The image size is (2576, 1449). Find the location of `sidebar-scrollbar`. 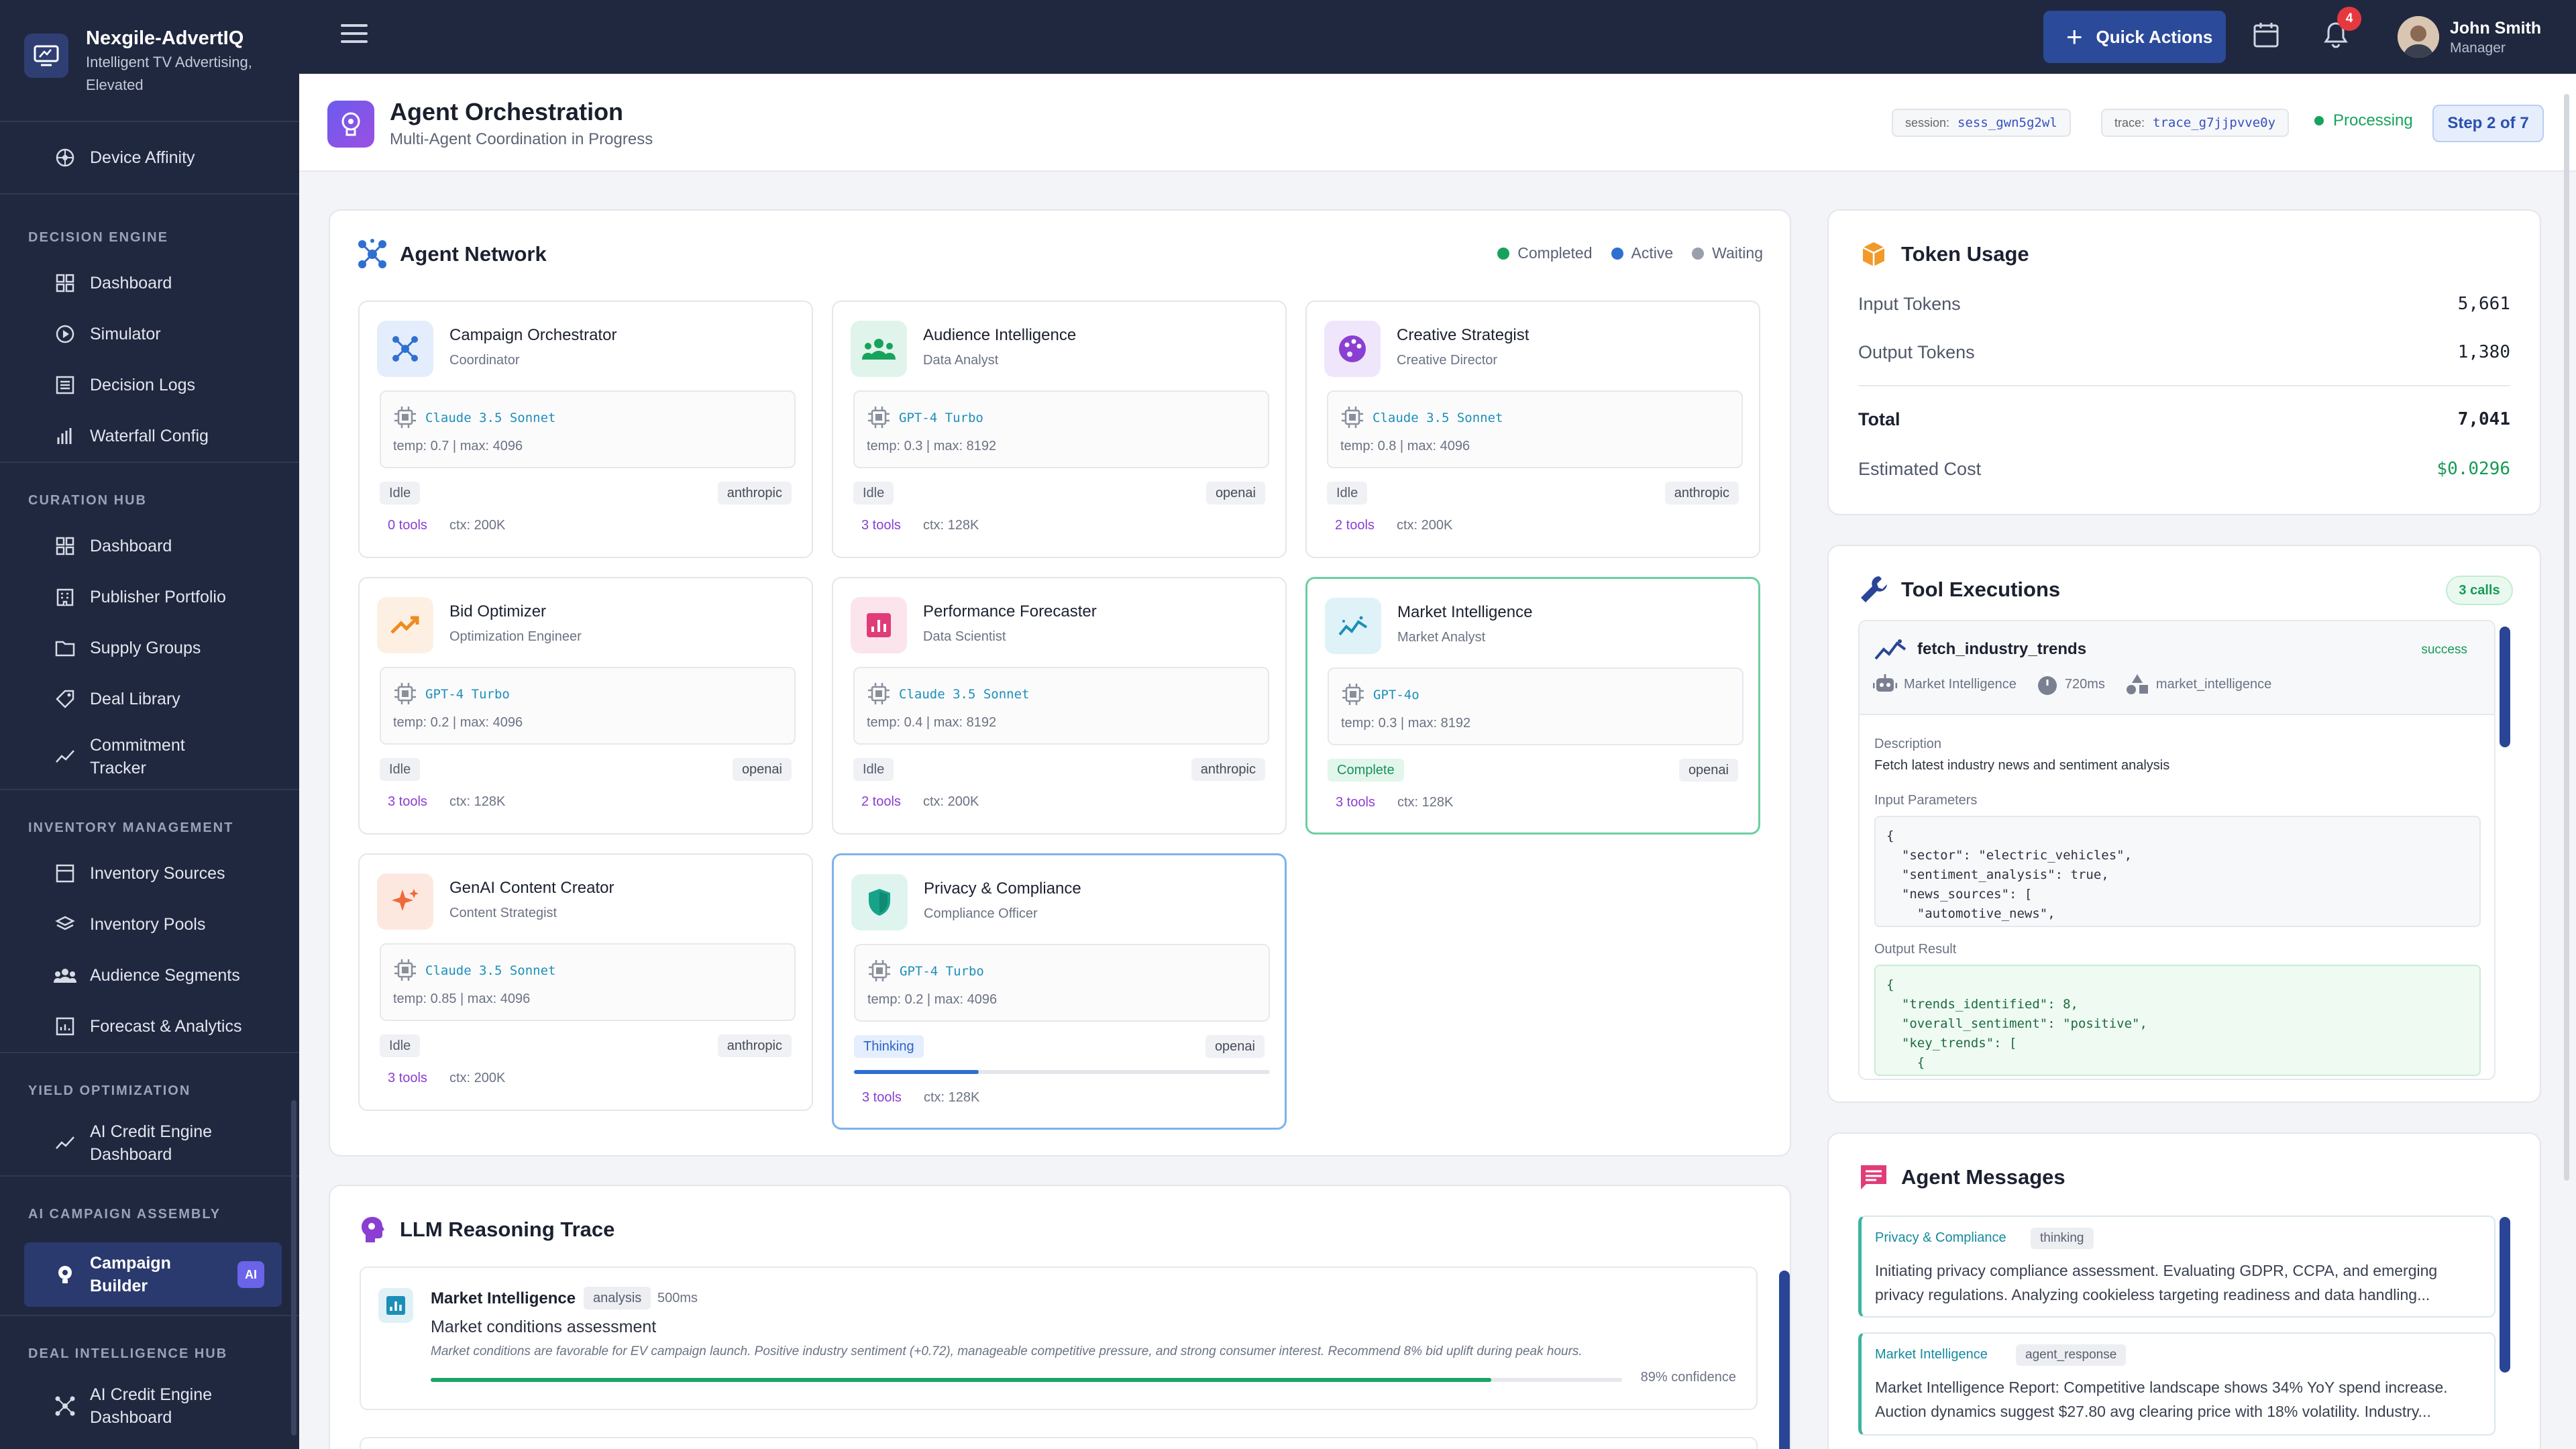

sidebar-scrollbar is located at coordinates (294, 1268).